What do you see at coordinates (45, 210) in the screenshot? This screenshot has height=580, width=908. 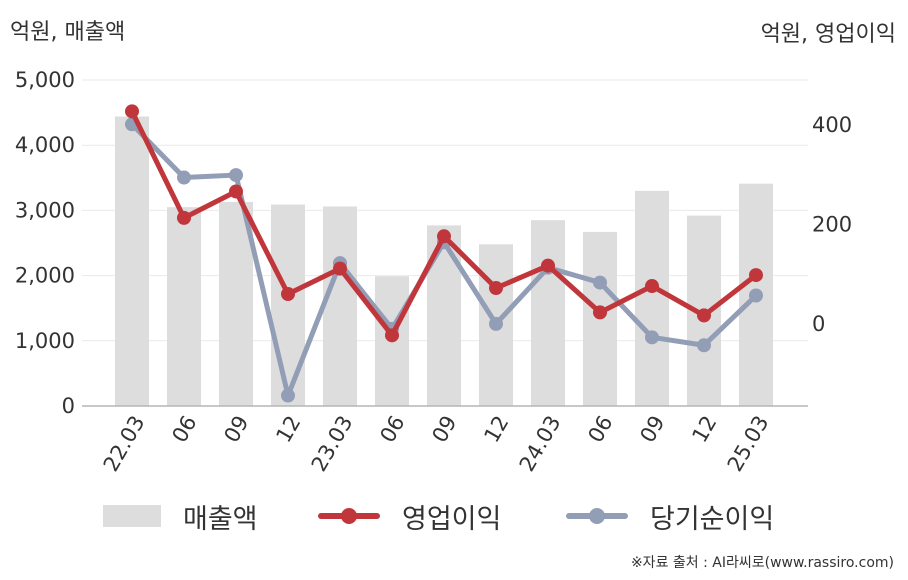 I see `left-tick-label: 3,000` at bounding box center [45, 210].